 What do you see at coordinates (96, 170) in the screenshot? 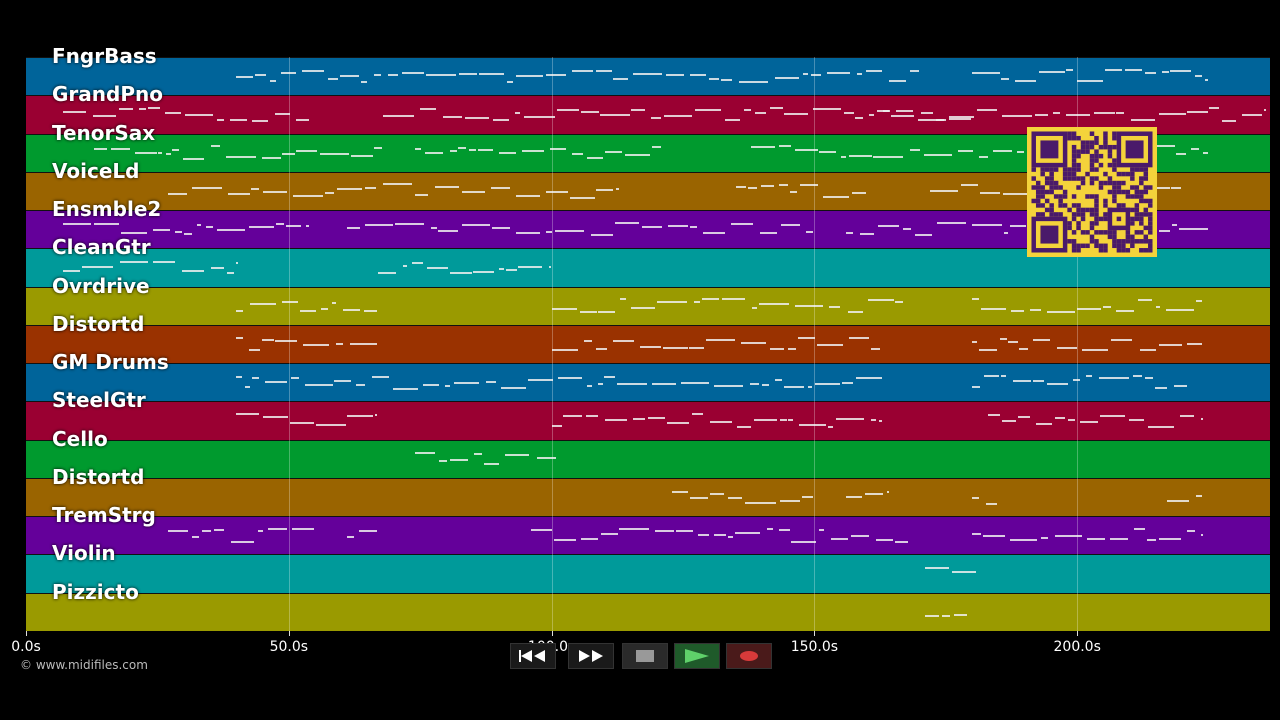
I see `track-label: VoiceLd` at bounding box center [96, 170].